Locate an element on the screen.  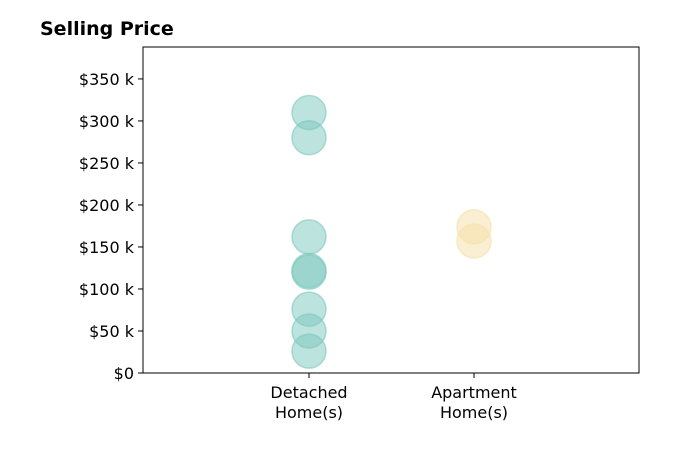
y-tick-label: $200 k is located at coordinates (107, 205).